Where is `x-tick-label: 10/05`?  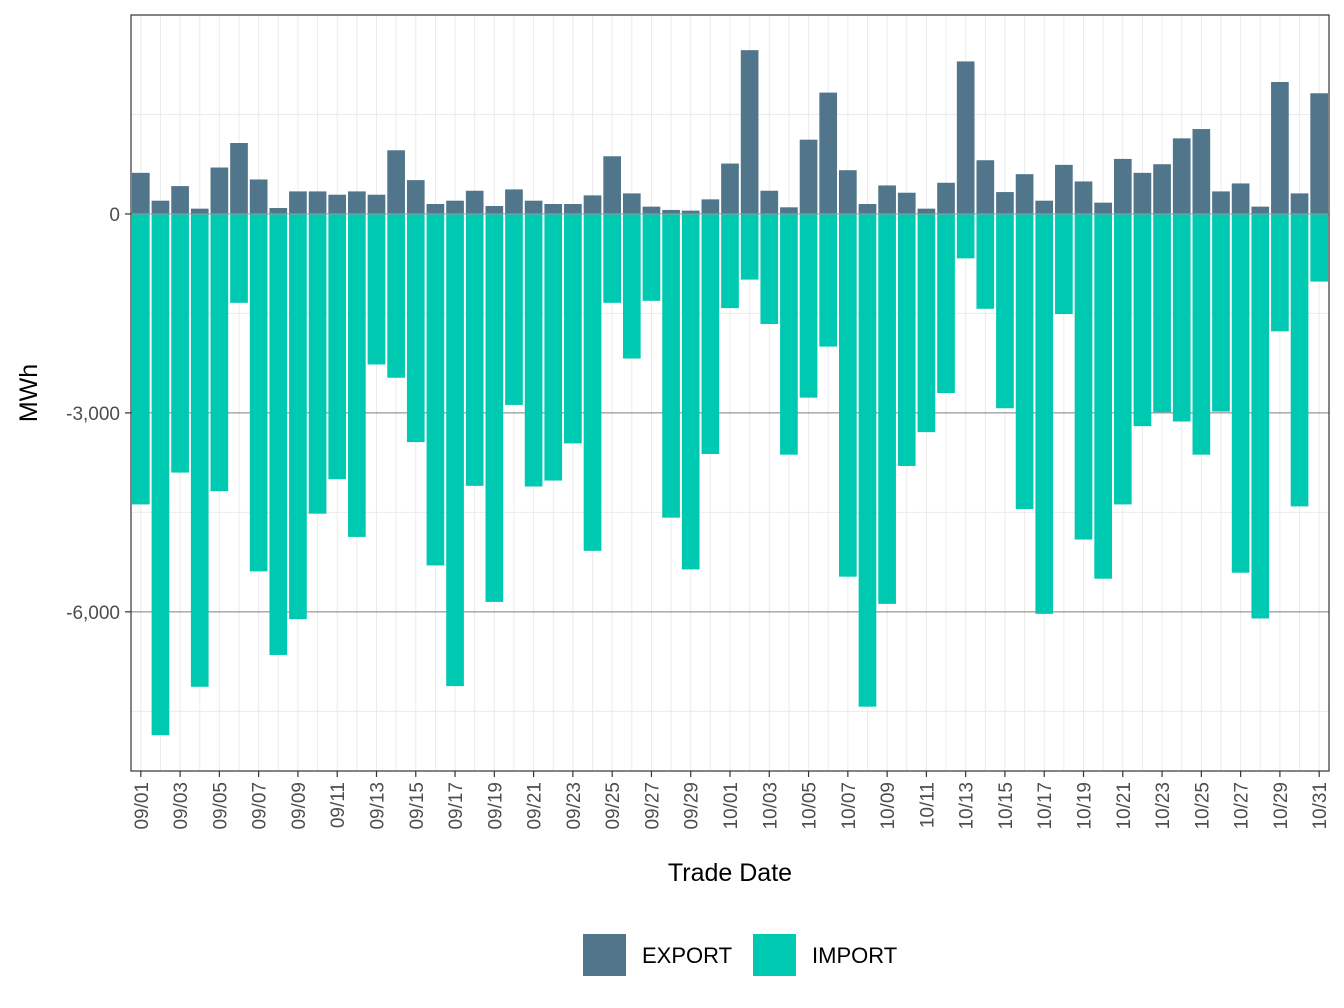
x-tick-label: 10/05 is located at coordinates (810, 806).